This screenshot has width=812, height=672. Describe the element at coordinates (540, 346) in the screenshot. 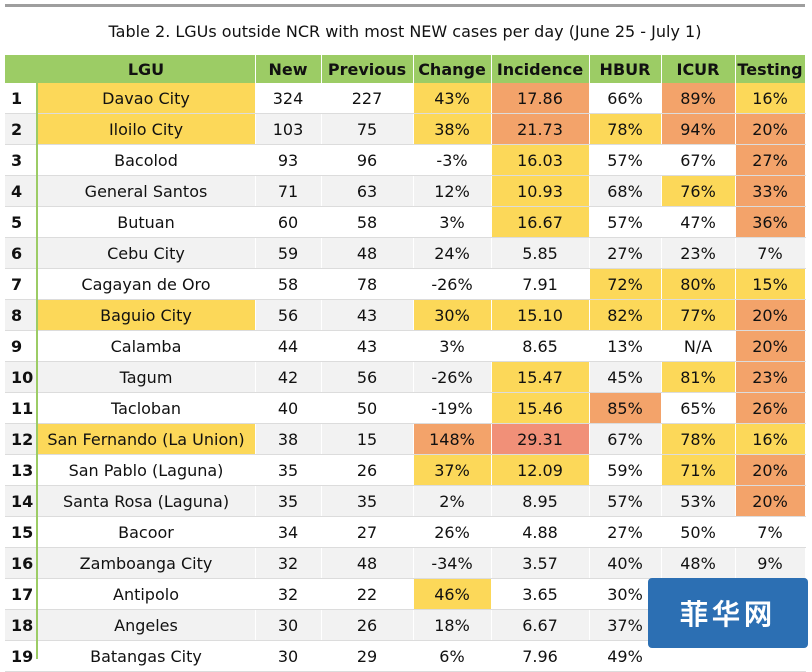

I see `cell-incidence: 8.65` at that location.